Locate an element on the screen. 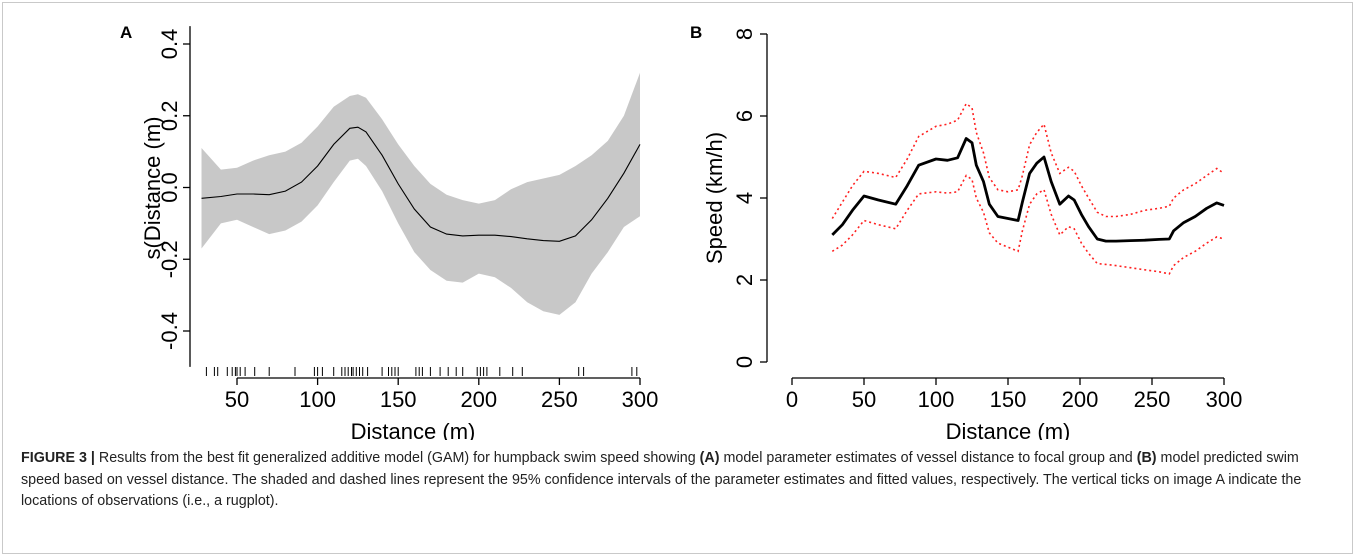 The width and height of the screenshot is (1357, 558). panel-b-letter: B is located at coordinates (696, 32).